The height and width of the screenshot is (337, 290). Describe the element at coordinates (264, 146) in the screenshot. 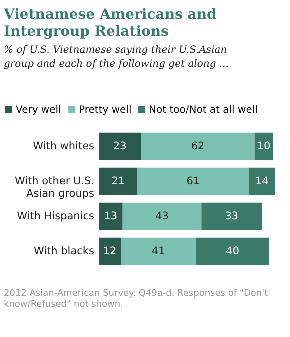

I see `data-label: 10` at that location.